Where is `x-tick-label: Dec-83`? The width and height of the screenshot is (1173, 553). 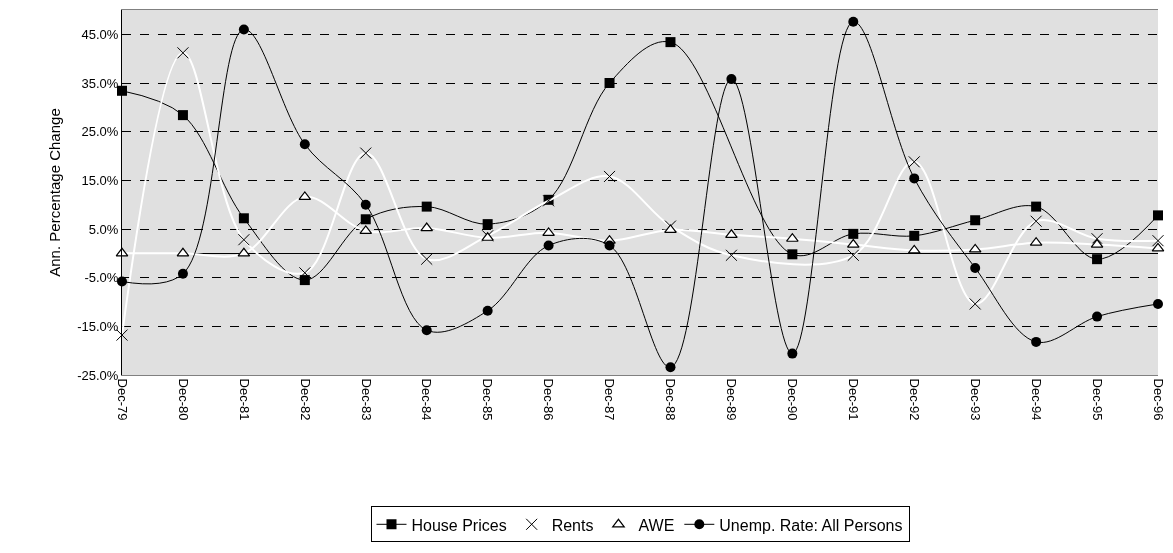
x-tick-label: Dec-83 is located at coordinates (366, 399).